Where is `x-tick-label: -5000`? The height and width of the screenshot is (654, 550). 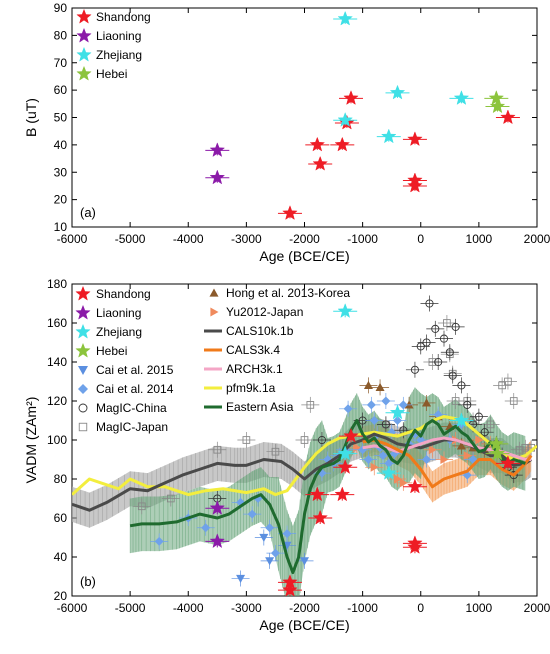 x-tick-label: -5000 is located at coordinates (130, 608).